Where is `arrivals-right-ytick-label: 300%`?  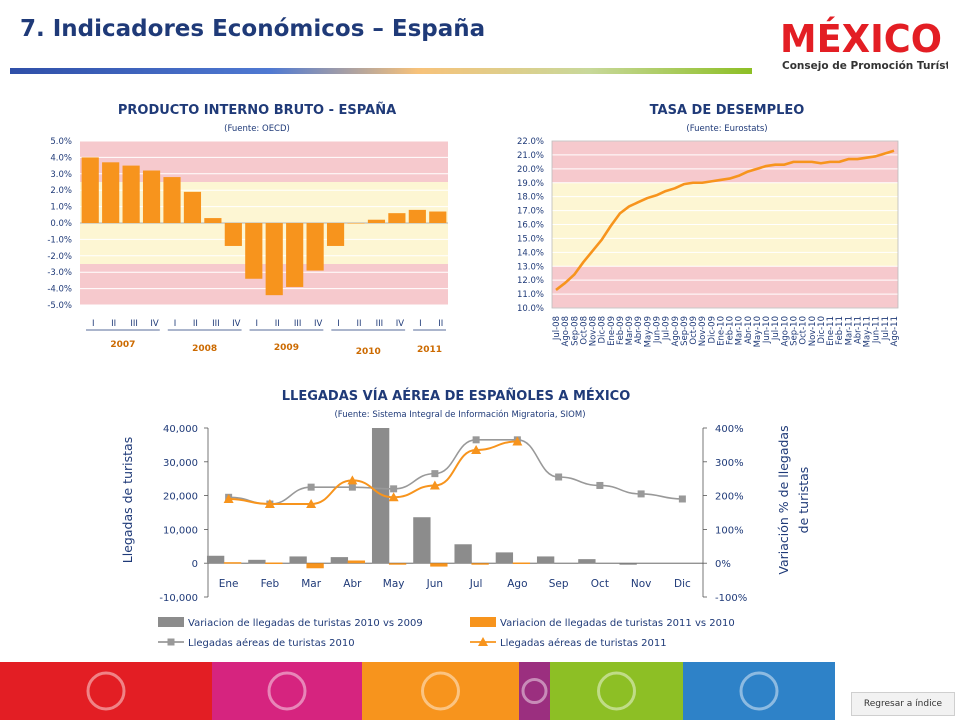
arrivals-right-ytick-label: 300% is located at coordinates (729, 463).